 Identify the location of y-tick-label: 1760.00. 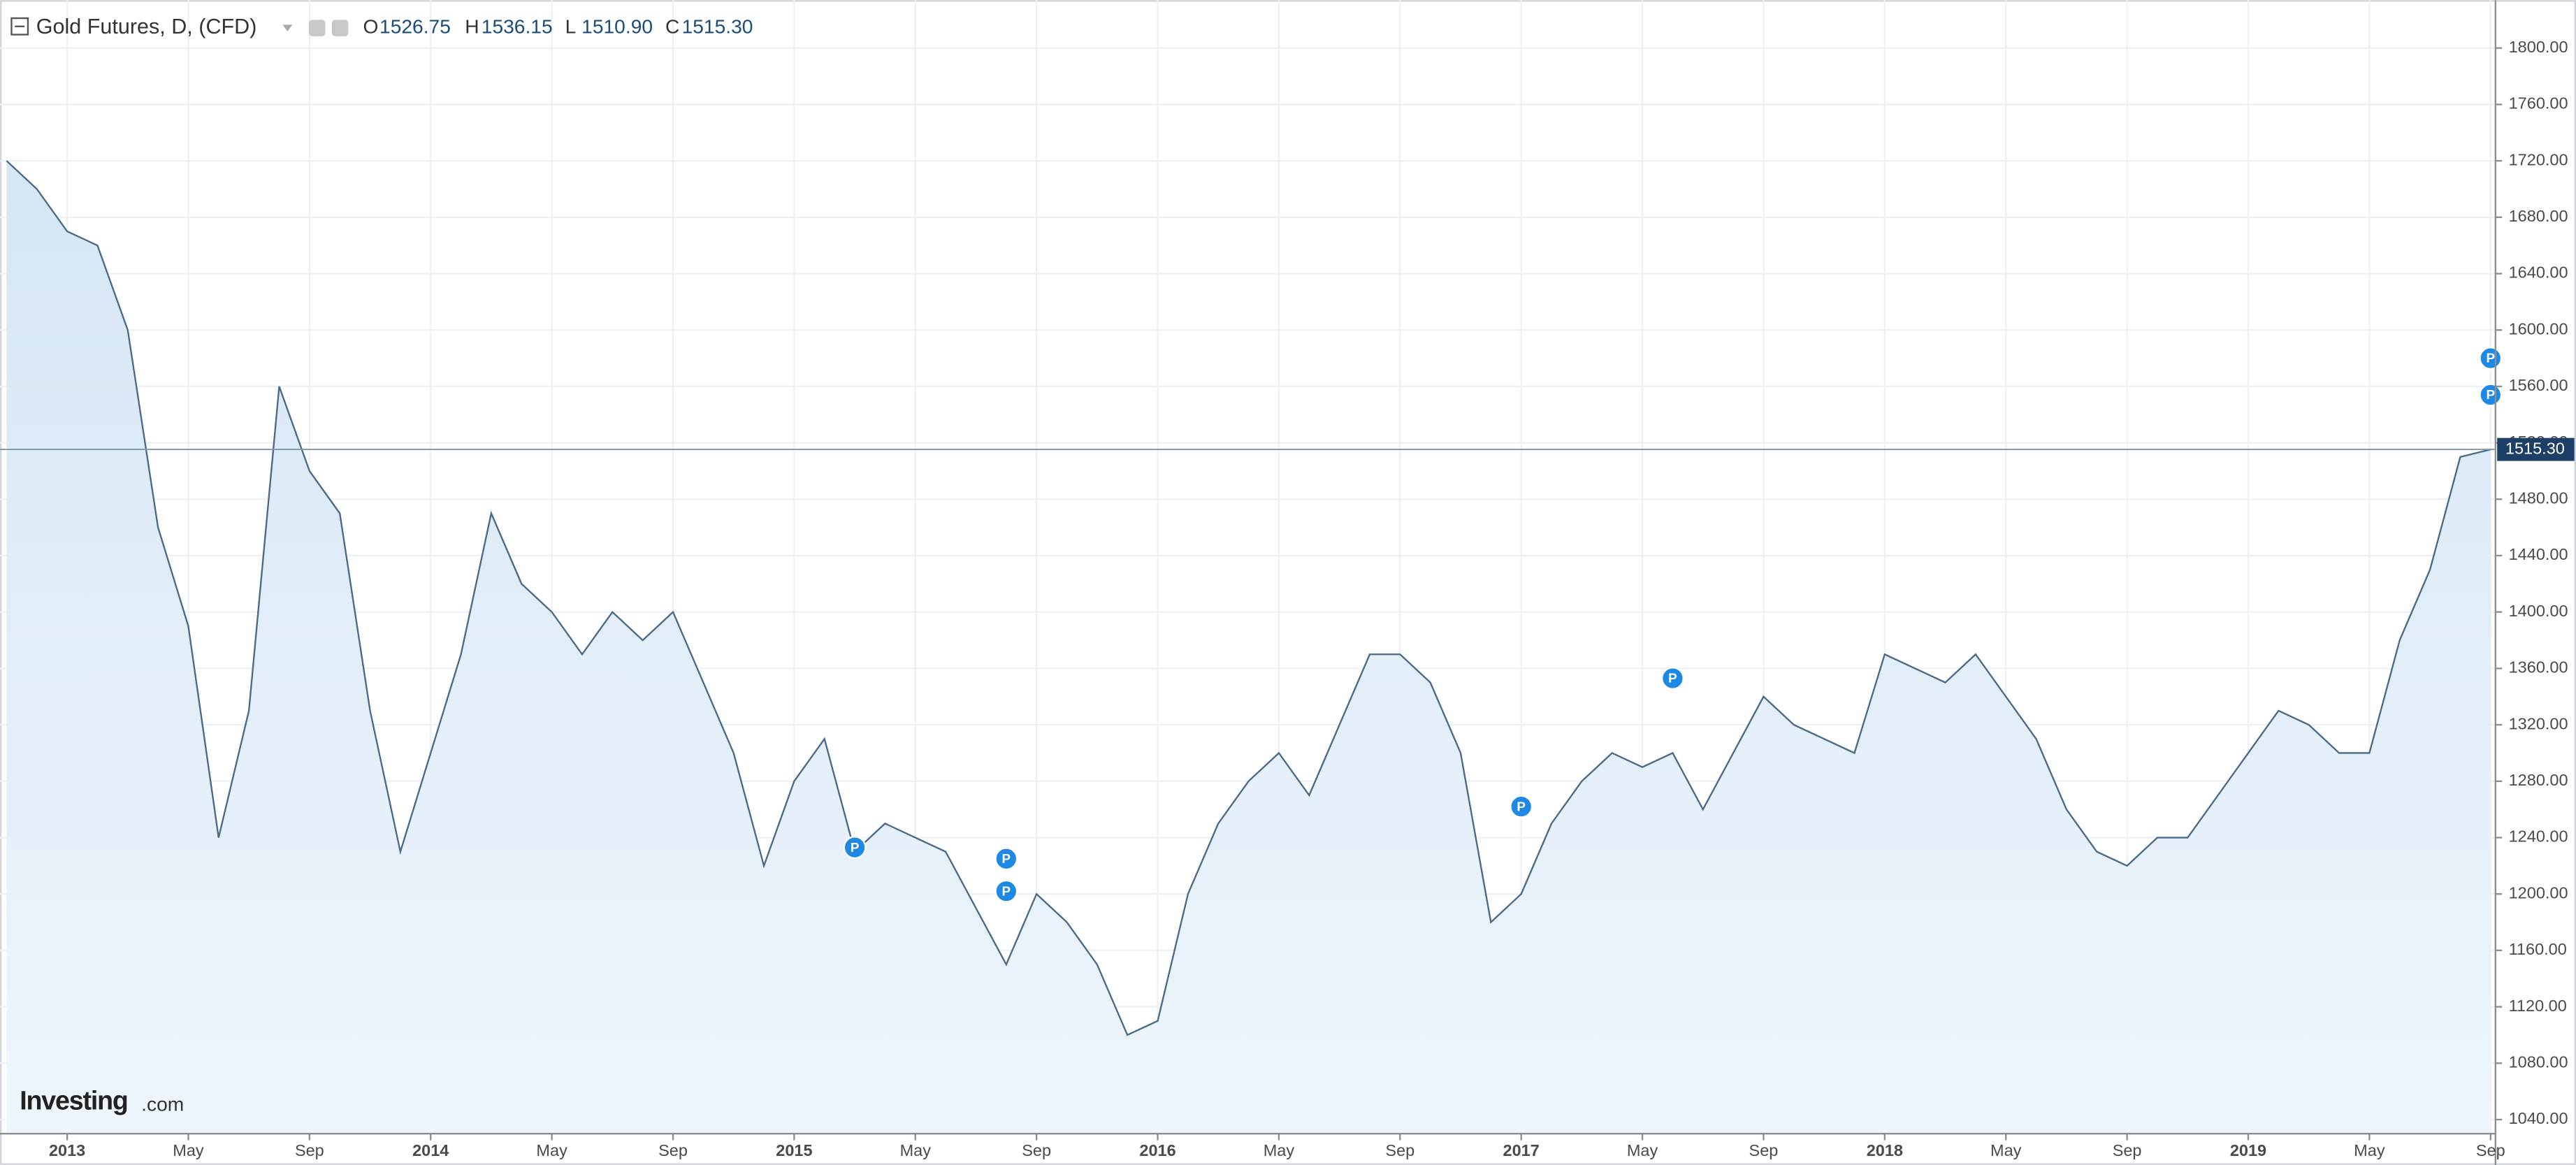
(2538, 104).